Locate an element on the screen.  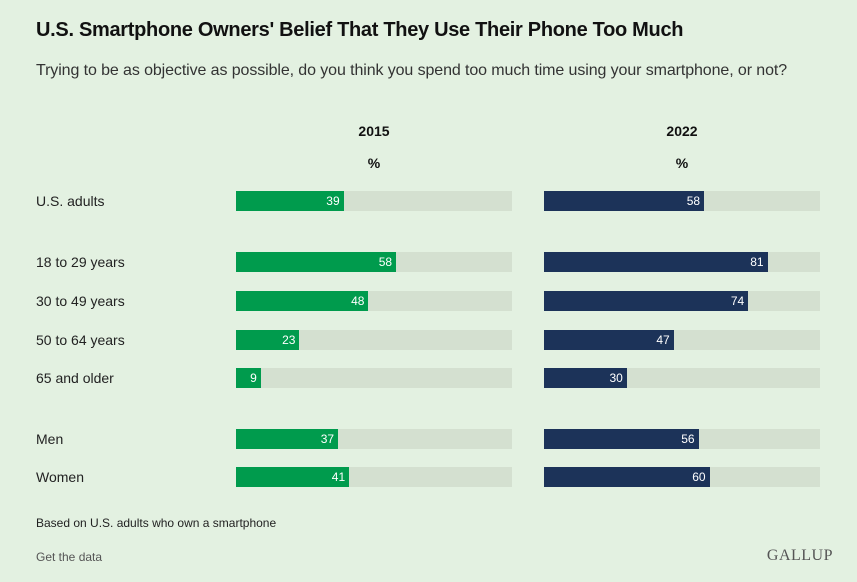
row-label: Women is located at coordinates (60, 477).